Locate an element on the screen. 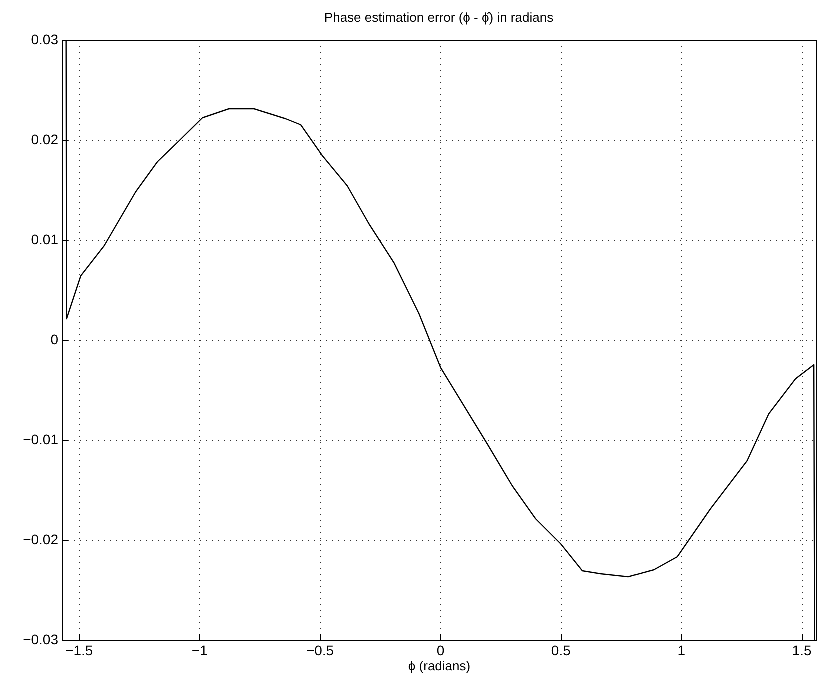 The width and height of the screenshot is (817, 692). x-tick-label: 1 is located at coordinates (682, 650).